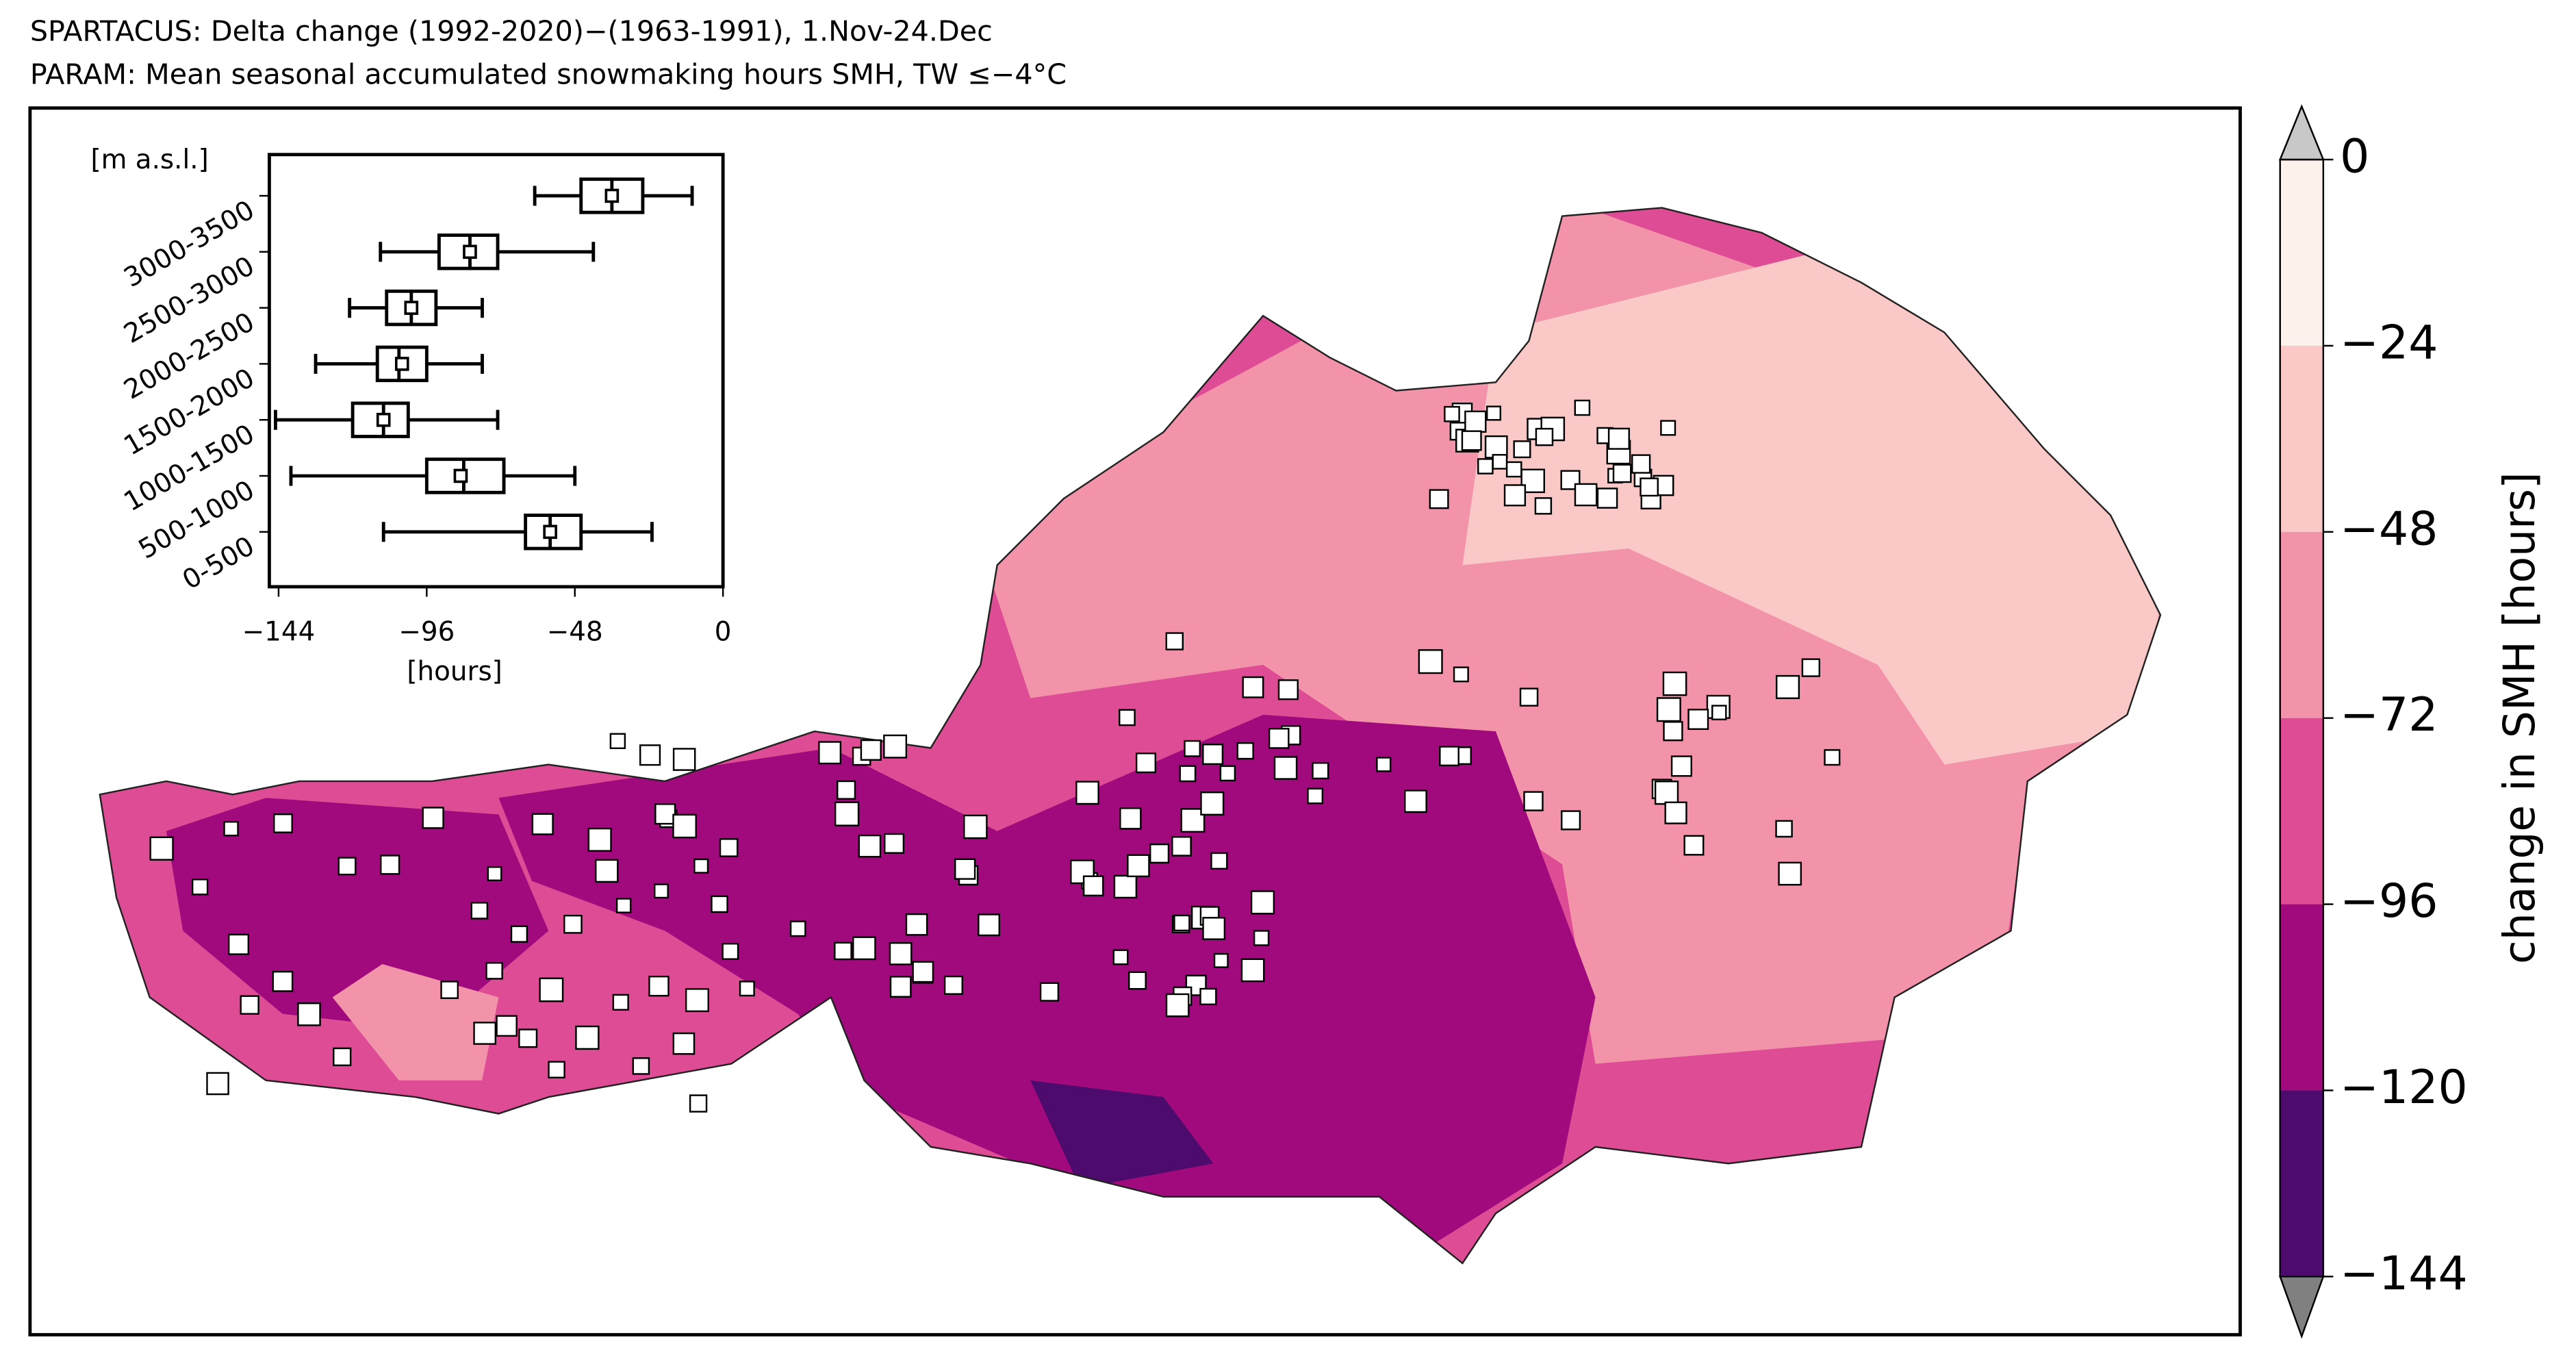 Image resolution: width=2576 pixels, height=1353 pixels. Describe the element at coordinates (2404, 1274) in the screenshot. I see `colorbar-tick-label: −144` at that location.